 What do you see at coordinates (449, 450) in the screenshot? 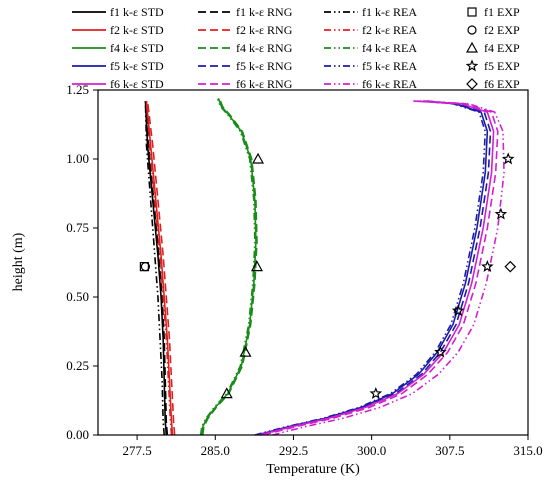
I see `x-tick-label: 307.5` at bounding box center [449, 450].